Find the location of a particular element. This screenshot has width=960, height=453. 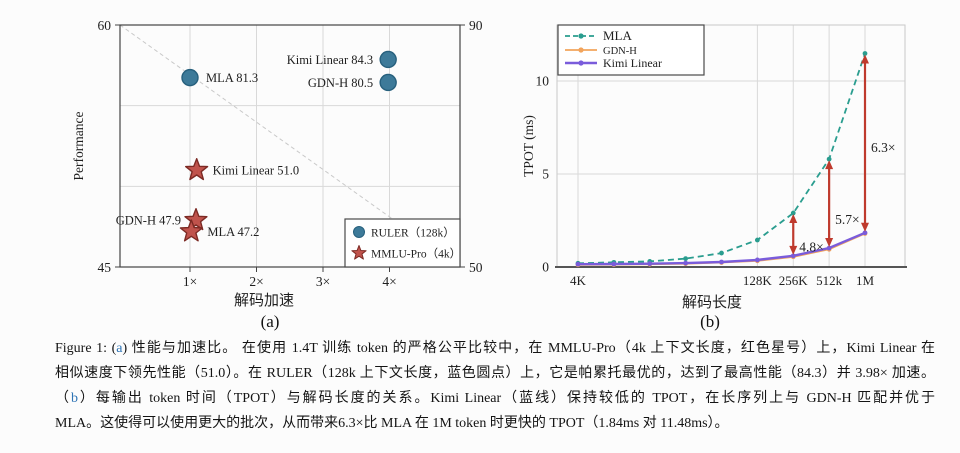

x-tick-label: 4K is located at coordinates (578, 280).